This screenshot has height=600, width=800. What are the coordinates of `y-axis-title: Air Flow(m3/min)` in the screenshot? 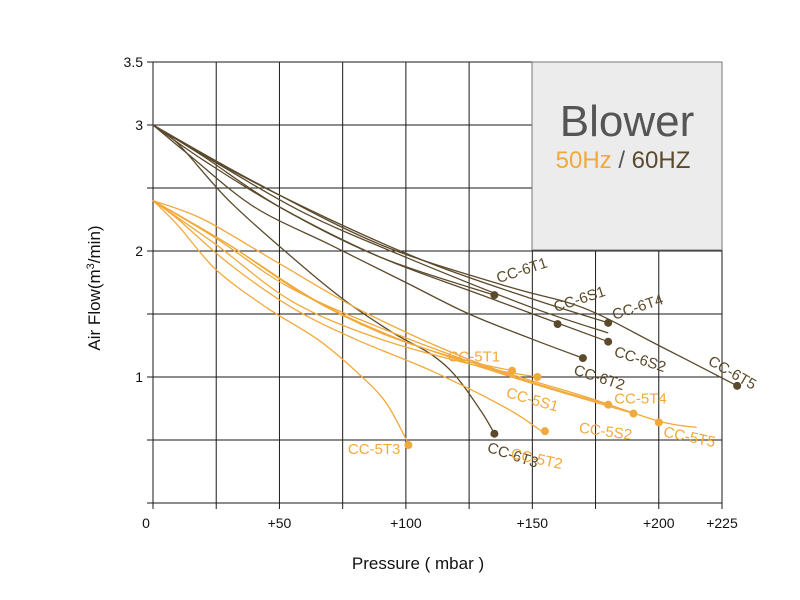 It's located at (94, 287).